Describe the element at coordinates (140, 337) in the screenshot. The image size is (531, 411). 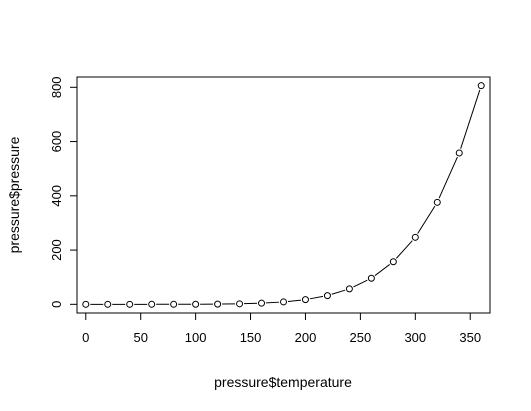
I see `x-tick-label: 50` at that location.